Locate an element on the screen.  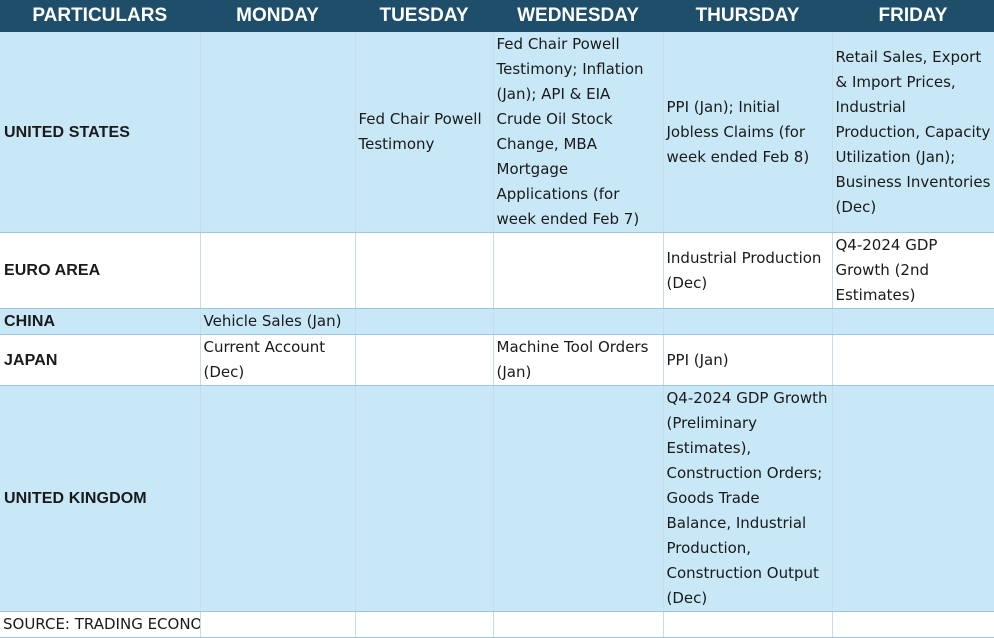
table-row-china: CHINA Vehicle Sales (Jan) is located at coordinates (497, 321).